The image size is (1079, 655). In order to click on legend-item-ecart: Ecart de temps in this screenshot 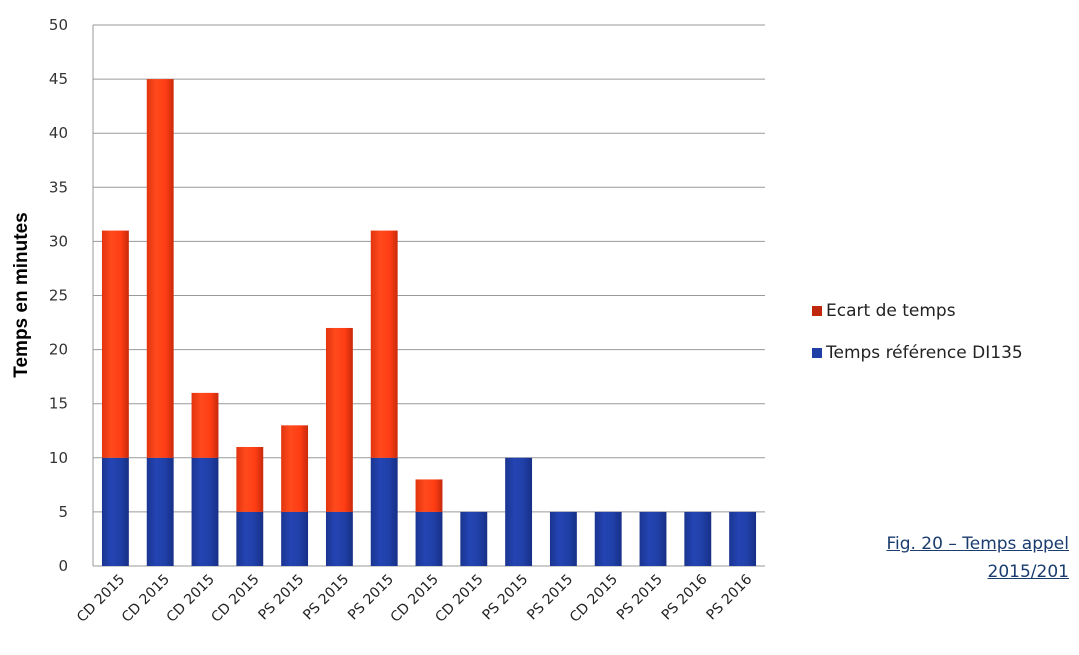, I will do `click(917, 311)`.